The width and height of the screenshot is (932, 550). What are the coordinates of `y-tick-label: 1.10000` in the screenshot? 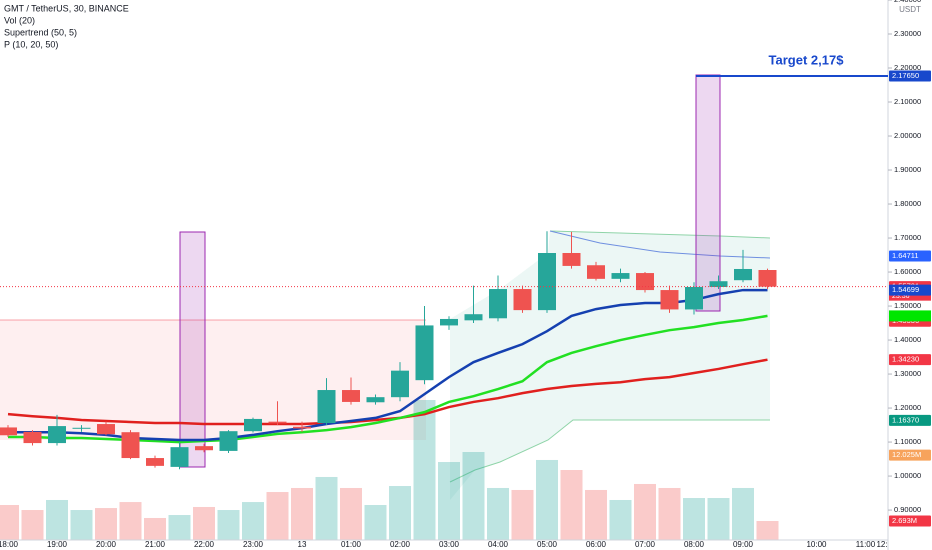 It's located at (907, 441).